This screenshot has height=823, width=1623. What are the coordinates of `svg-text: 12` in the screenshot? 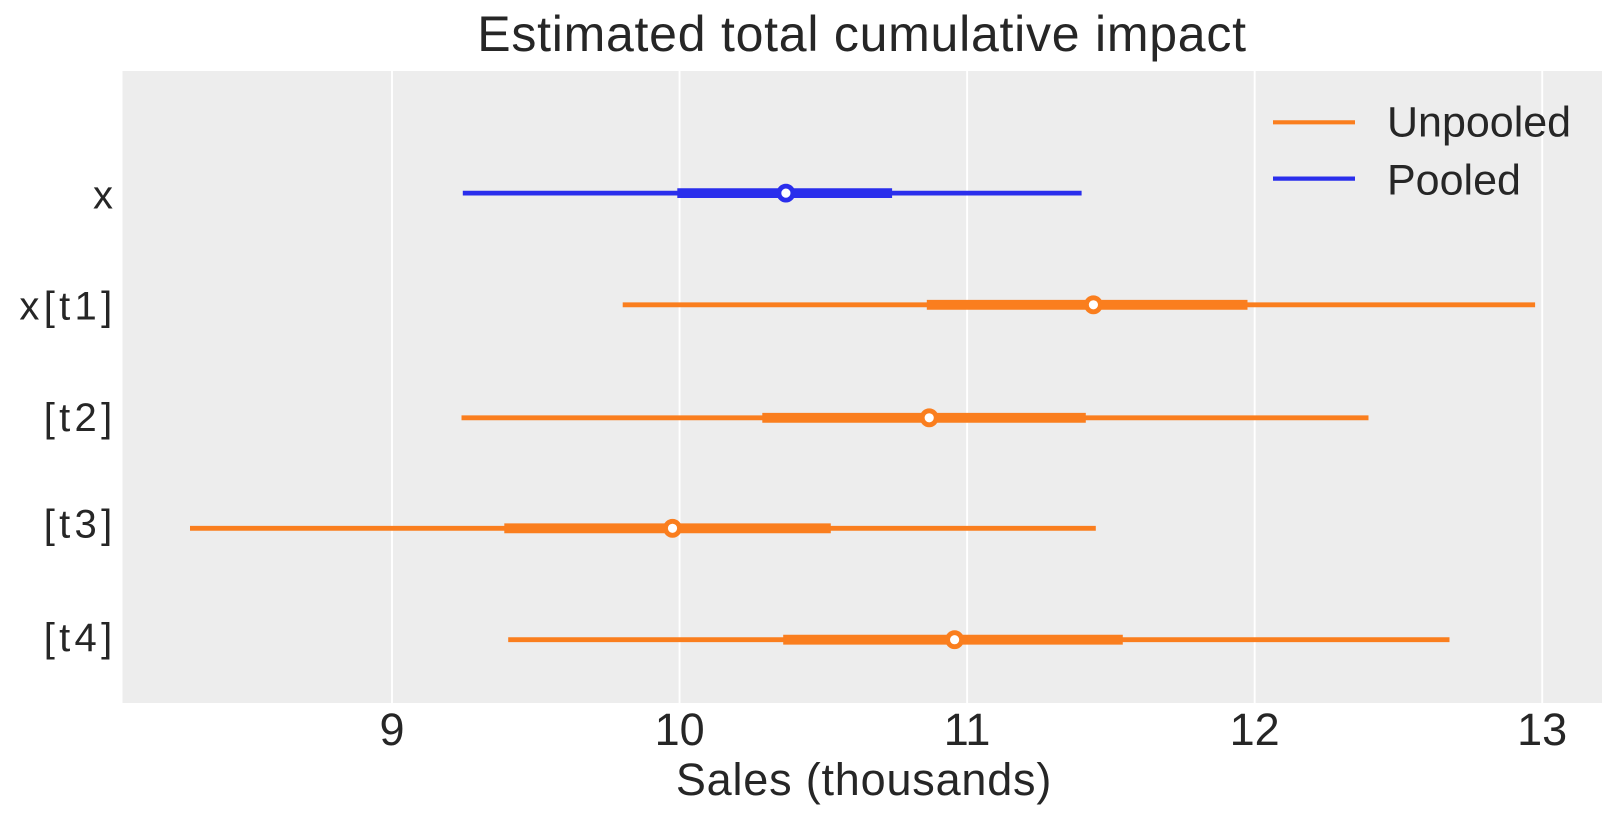 It's located at (1255, 729).